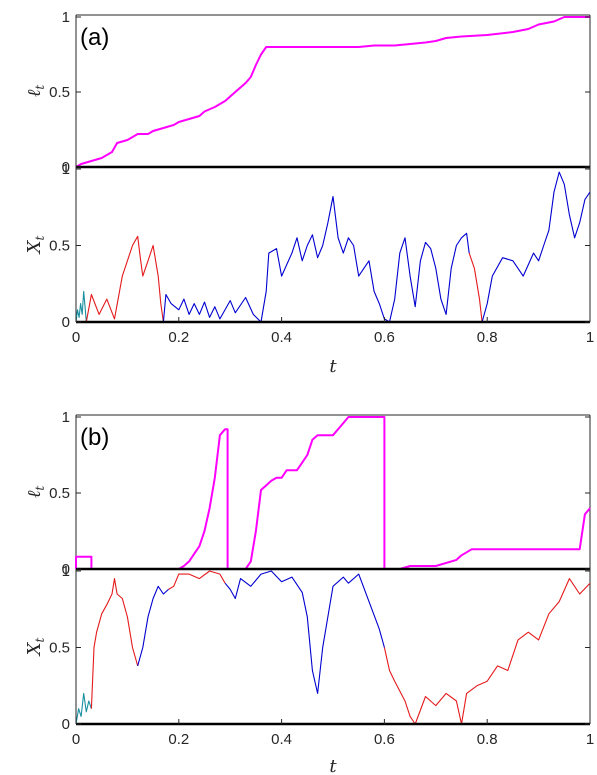 This screenshot has height=775, width=597. I want to click on panel-label: (b), so click(94, 437).